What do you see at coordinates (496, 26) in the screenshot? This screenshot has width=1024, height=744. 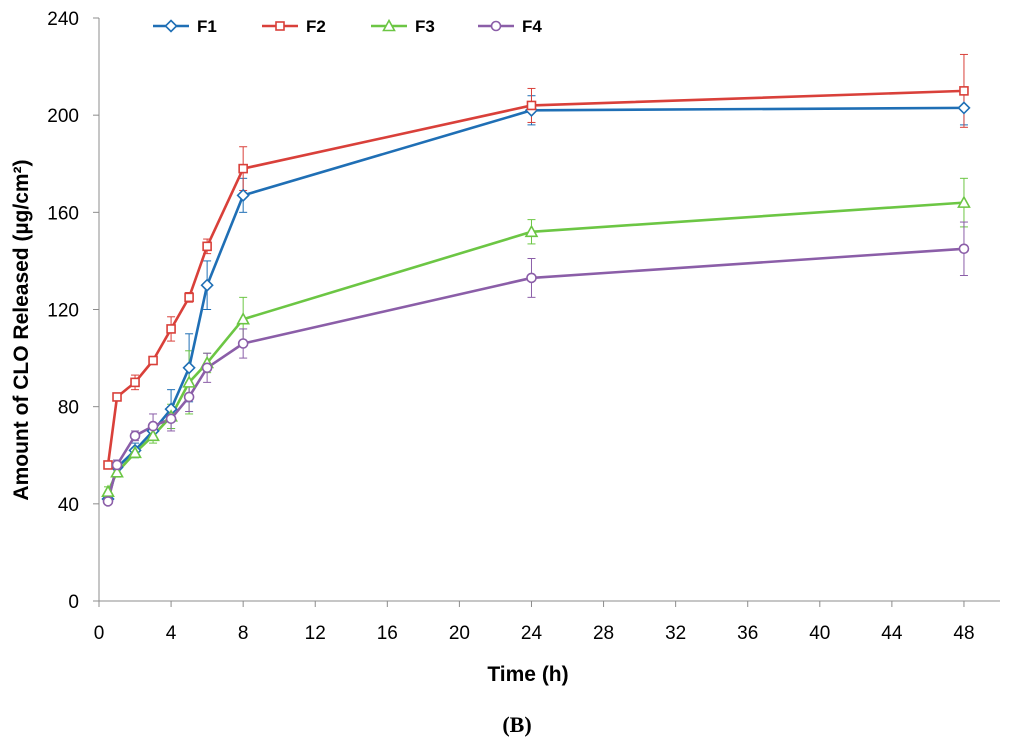 I see `legend-marker-f4` at bounding box center [496, 26].